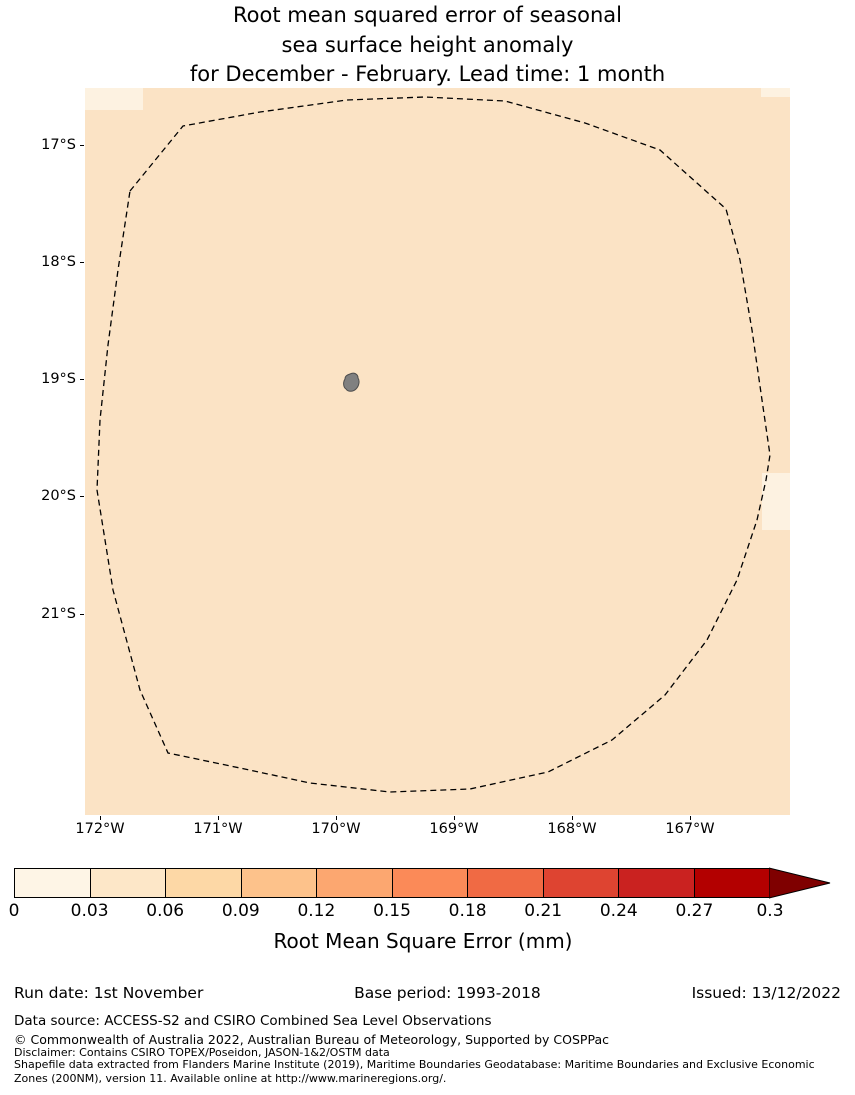 Image resolution: width=855 pixels, height=1095 pixels. What do you see at coordinates (336, 829) in the screenshot?
I see `x-axis-tick-label: 170°W` at bounding box center [336, 829].